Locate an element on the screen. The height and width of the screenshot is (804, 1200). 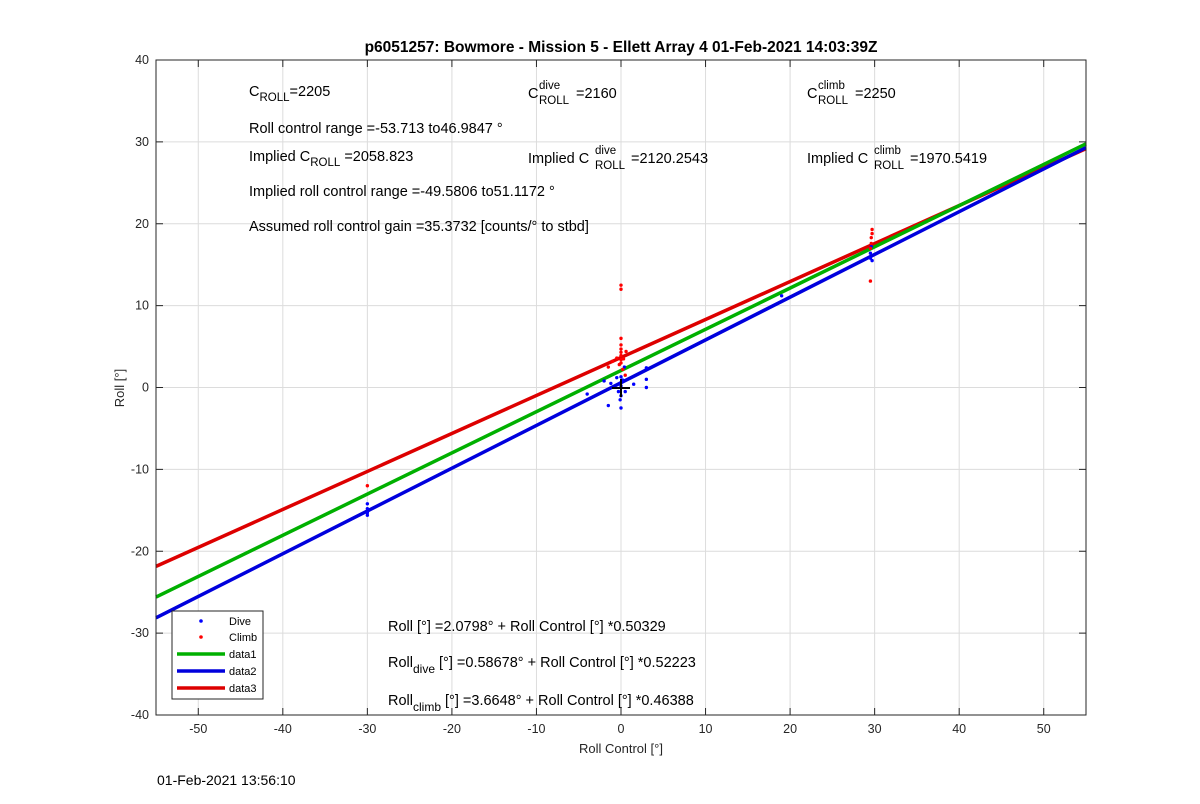
c-roll-climb-annotation: C climb ROLL =2250 is located at coordinates (851, 93).